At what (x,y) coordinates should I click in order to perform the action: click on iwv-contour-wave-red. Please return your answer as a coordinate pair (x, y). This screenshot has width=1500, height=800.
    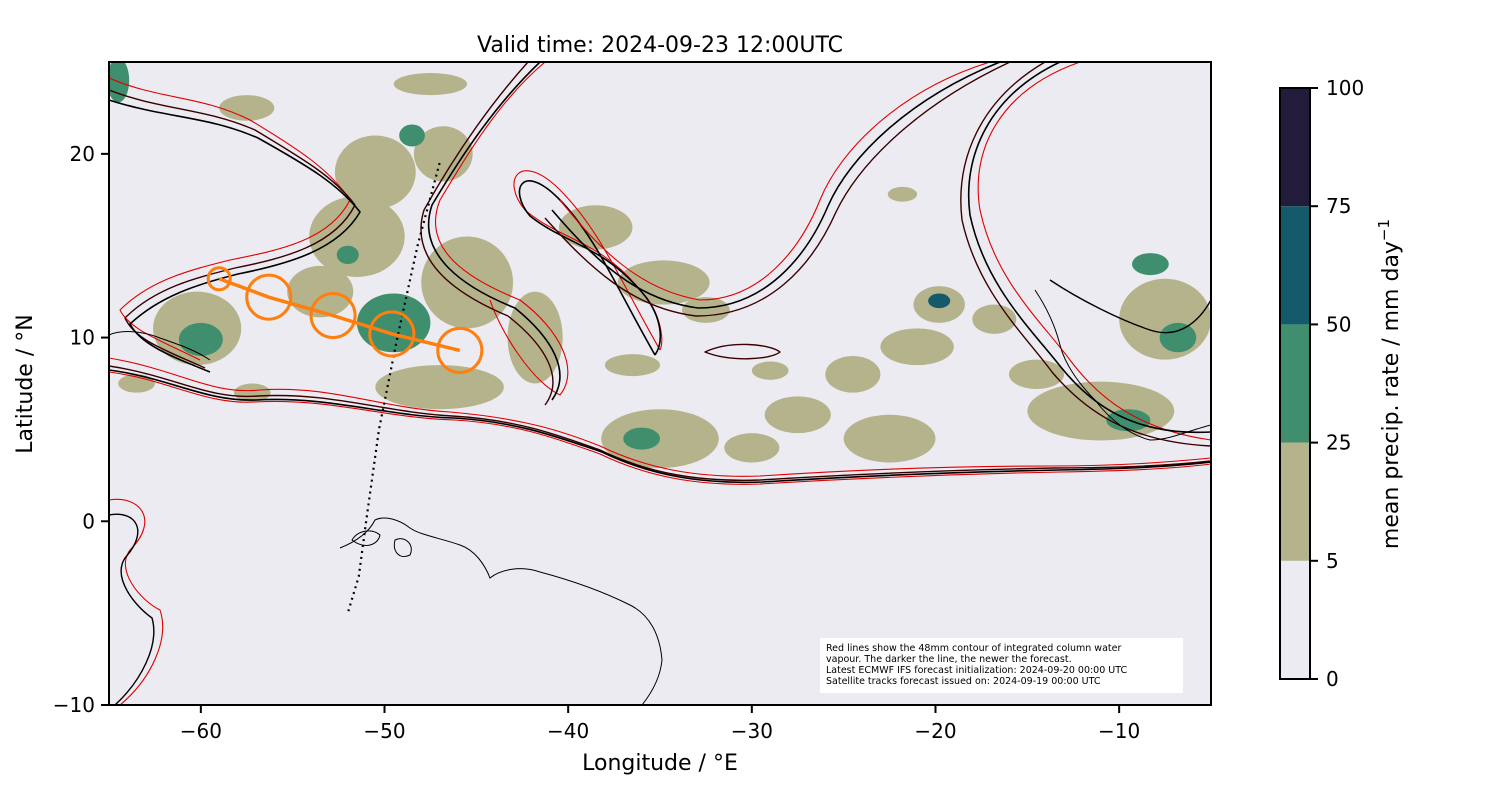
    Looking at the image, I should click on (501, 229).